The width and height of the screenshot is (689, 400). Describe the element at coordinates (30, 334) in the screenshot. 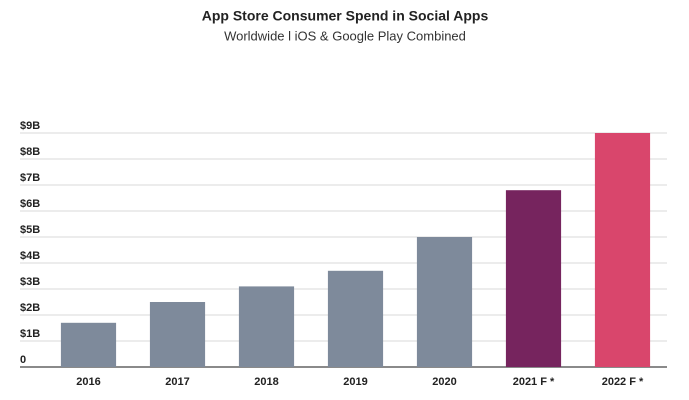

I see `y-tick-label: $1B` at that location.